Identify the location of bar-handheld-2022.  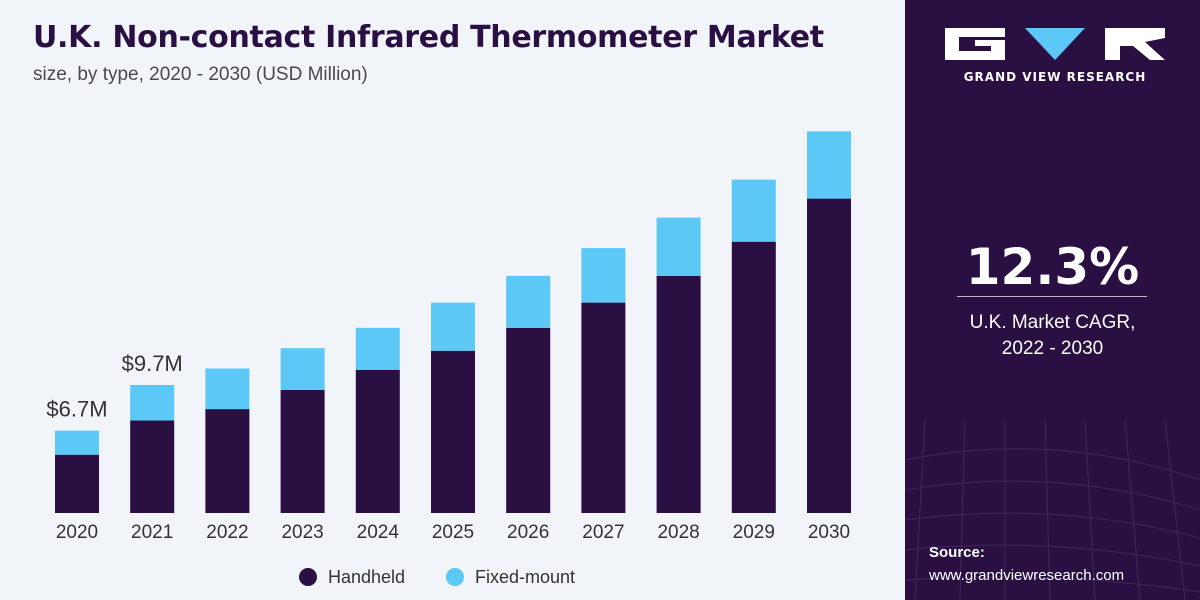
(227, 461).